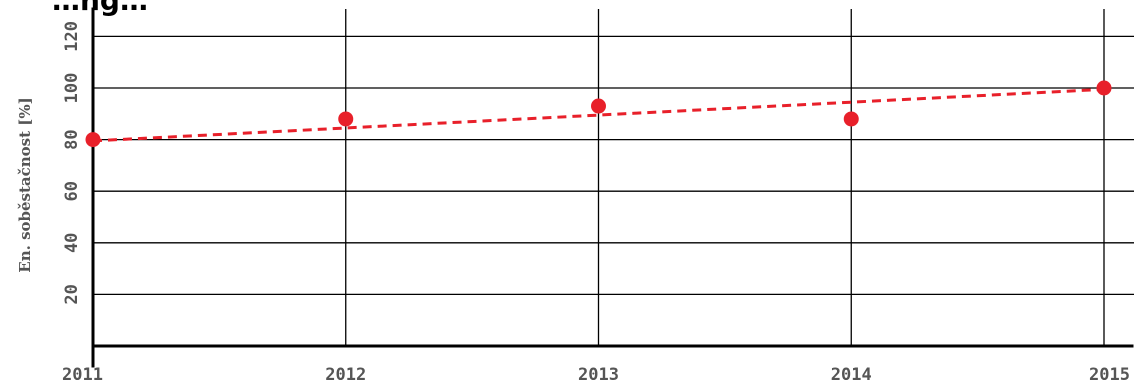  What do you see at coordinates (72, 191) in the screenshot?
I see `y-tick-label: 60` at bounding box center [72, 191].